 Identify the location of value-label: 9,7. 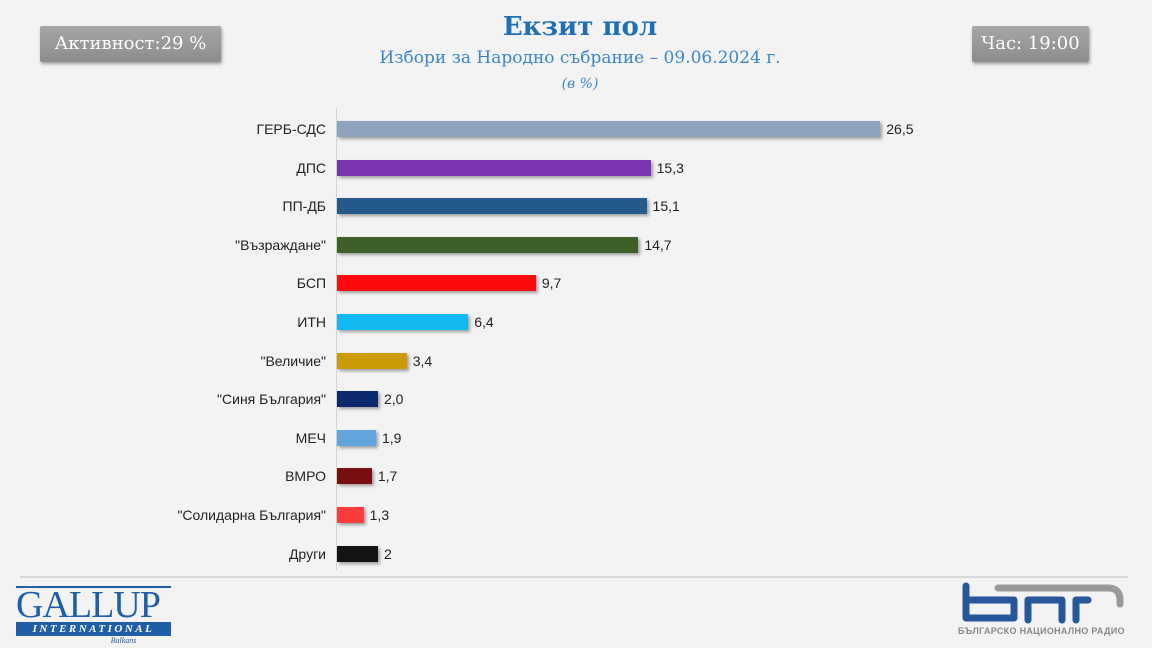
(551, 283).